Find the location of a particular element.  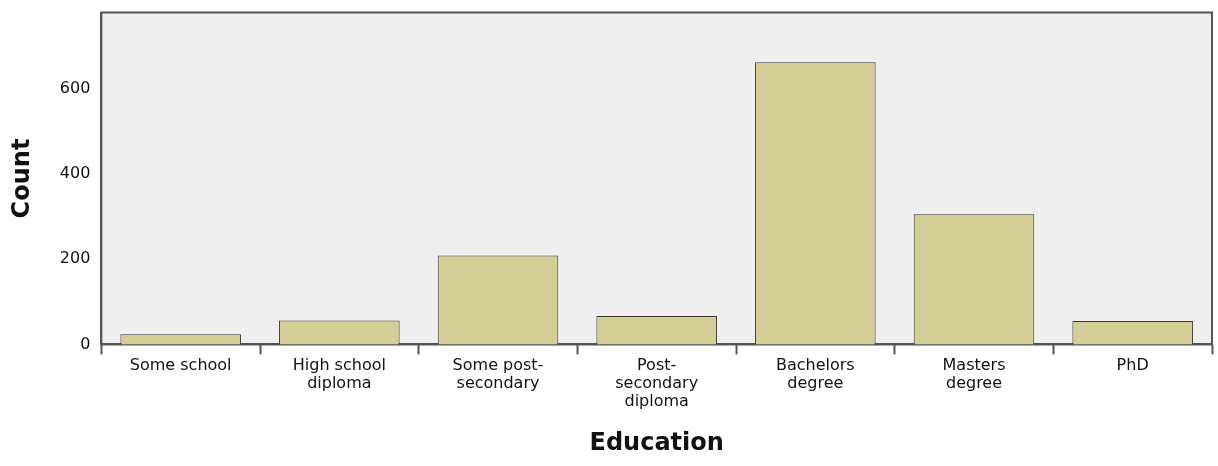

x-tick-label: Some school is located at coordinates (180, 365).